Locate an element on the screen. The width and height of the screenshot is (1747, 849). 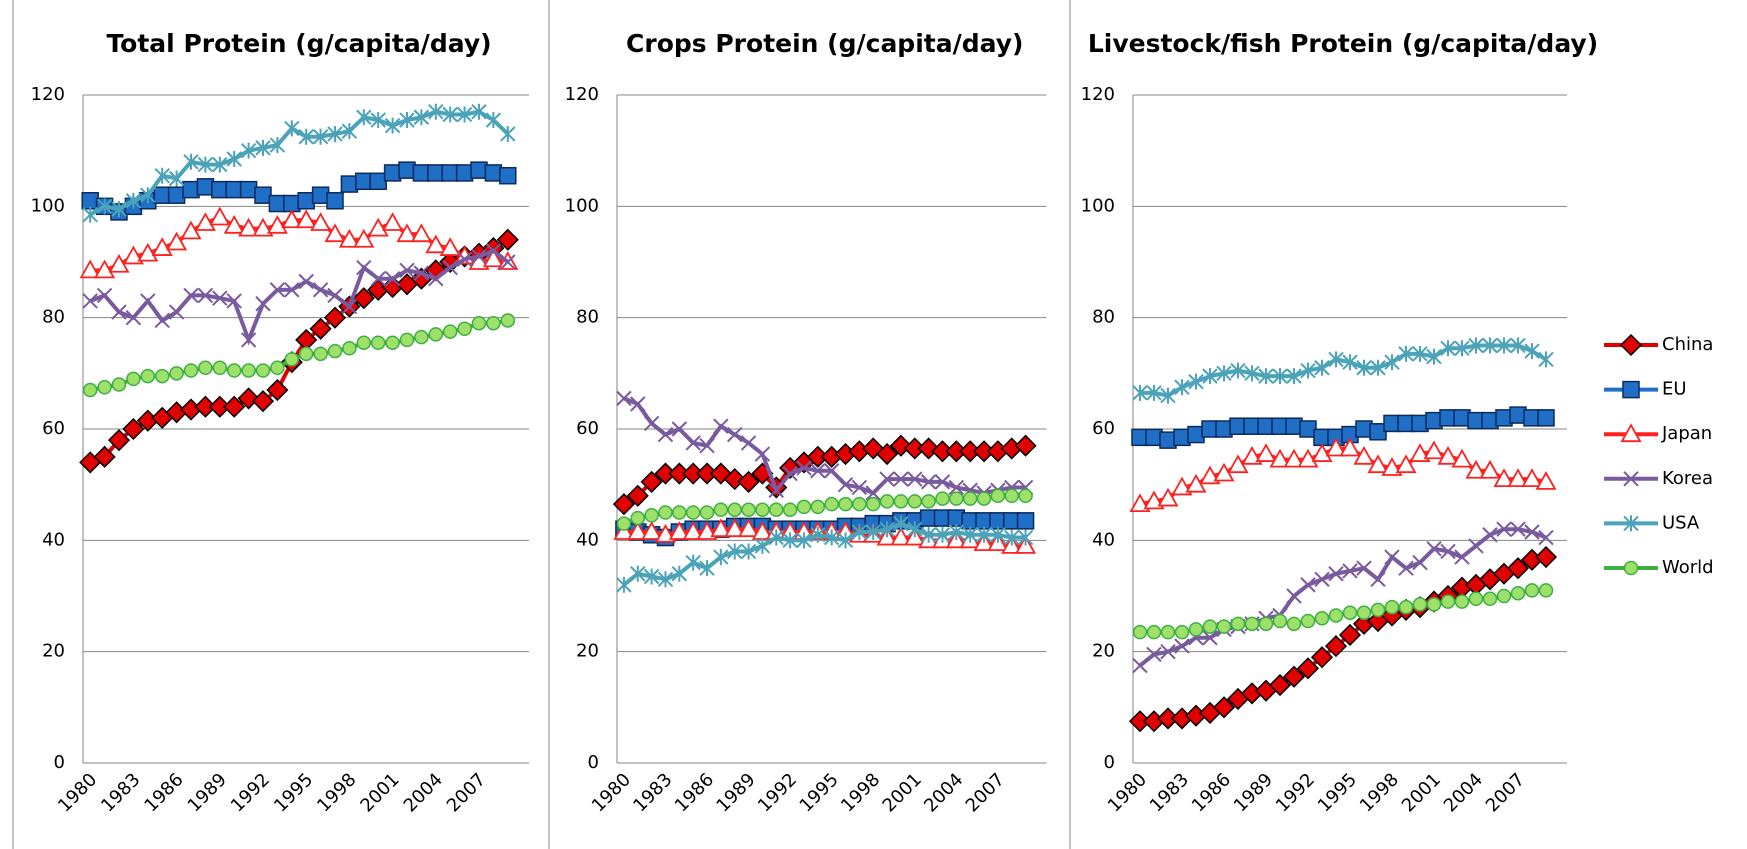
y-tick-label: 120 is located at coordinates (582, 94).